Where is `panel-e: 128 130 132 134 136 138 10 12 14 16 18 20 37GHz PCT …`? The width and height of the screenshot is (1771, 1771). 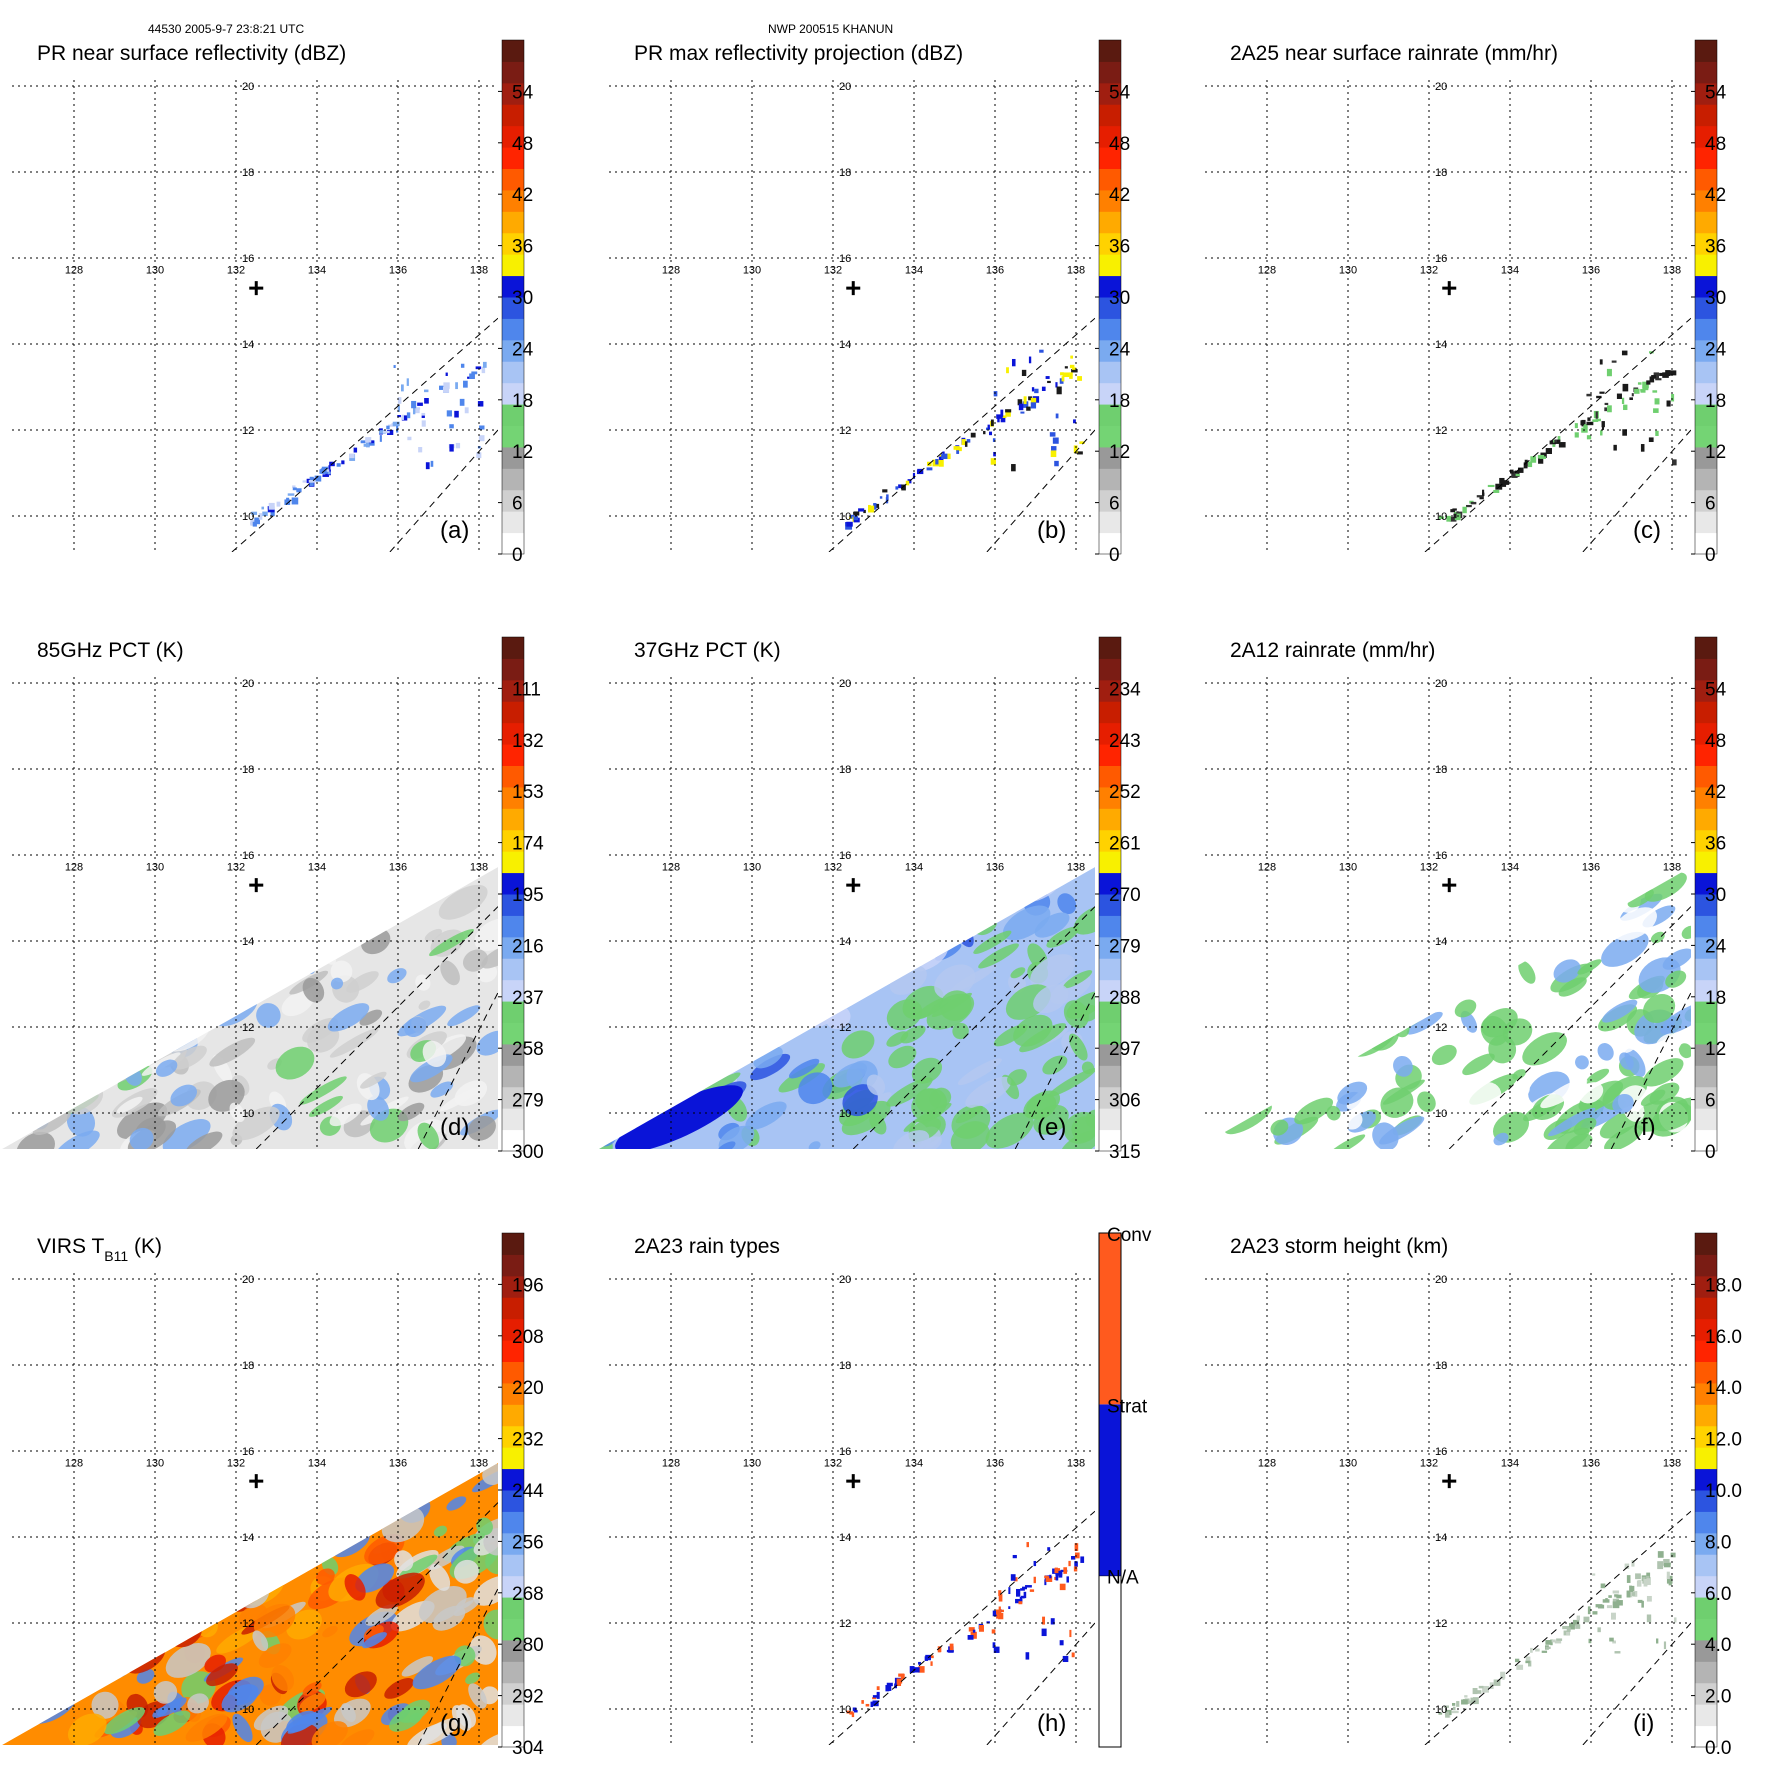
panel-e: 128 130 132 134 136 138 10 12 14 16 18 20 37GHz PCT … is located at coordinates (870, 899).